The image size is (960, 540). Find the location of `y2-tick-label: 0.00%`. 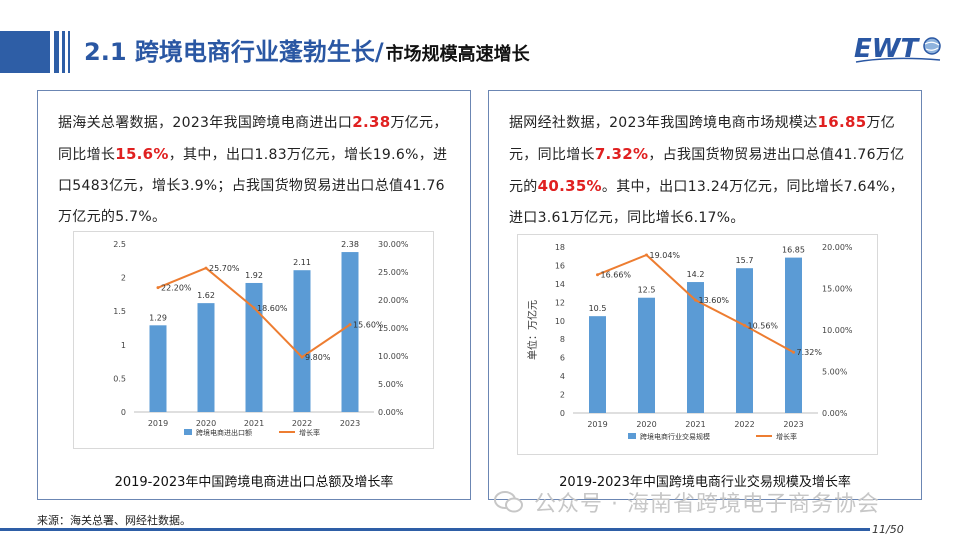

y2-tick-label: 0.00% is located at coordinates (391, 412).